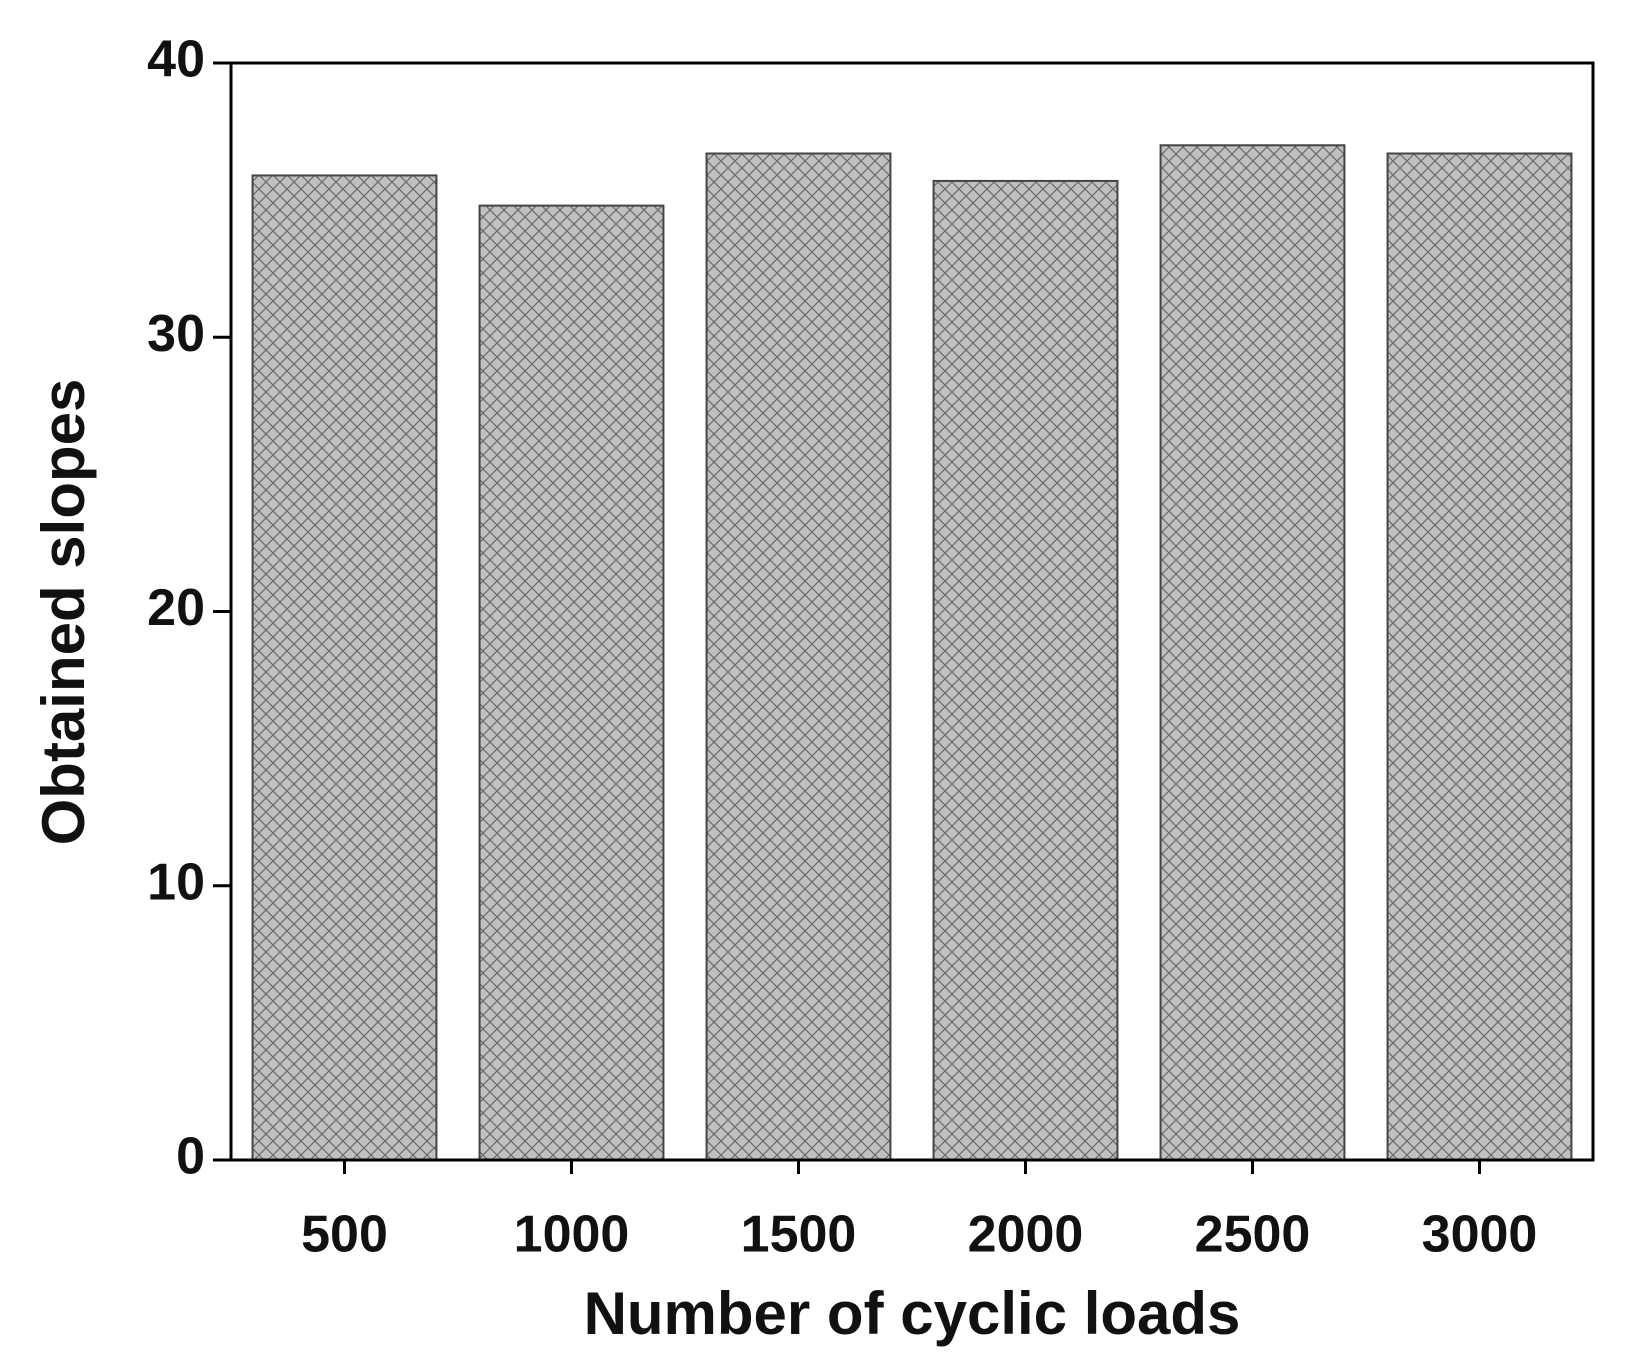 The image size is (1628, 1367). I want to click on y-tick-label: 40, so click(176, 60).